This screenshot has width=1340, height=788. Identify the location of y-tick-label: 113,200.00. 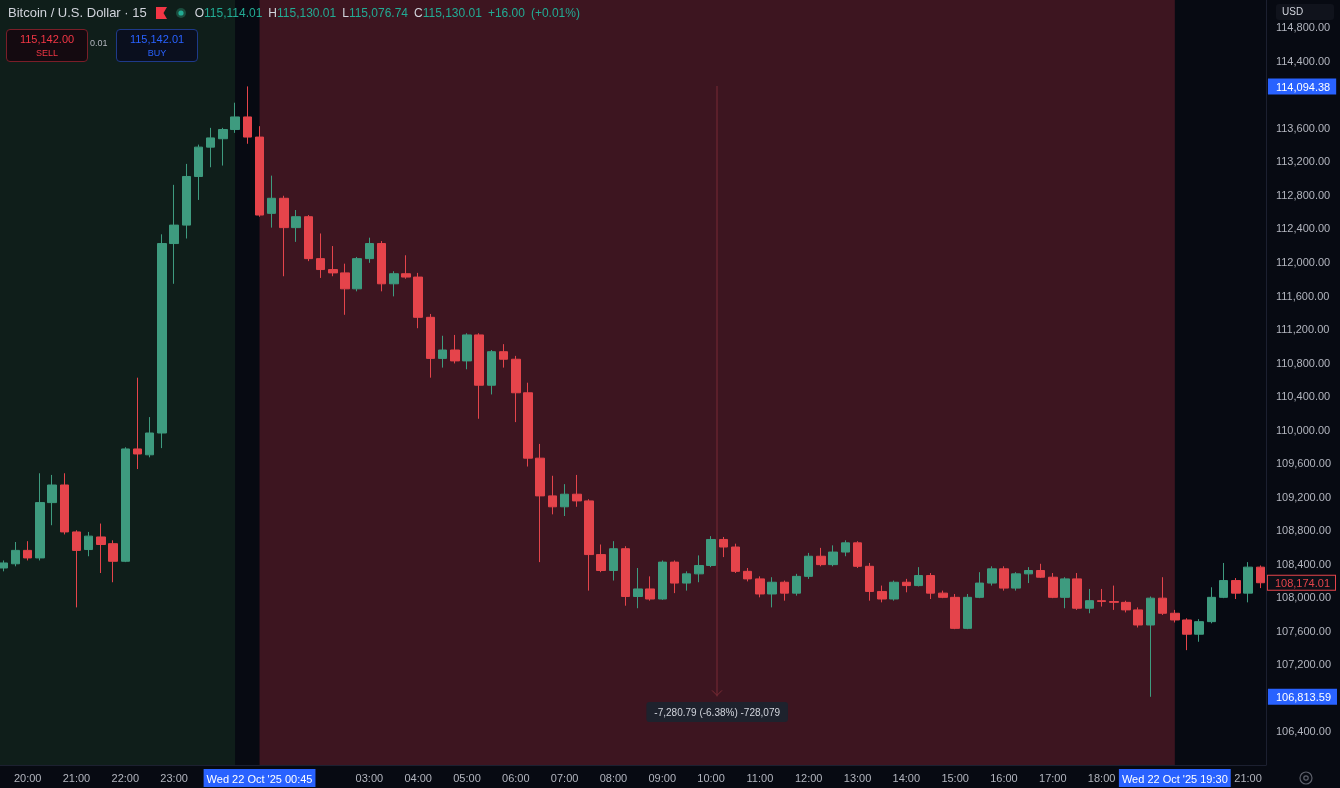
(1303, 161).